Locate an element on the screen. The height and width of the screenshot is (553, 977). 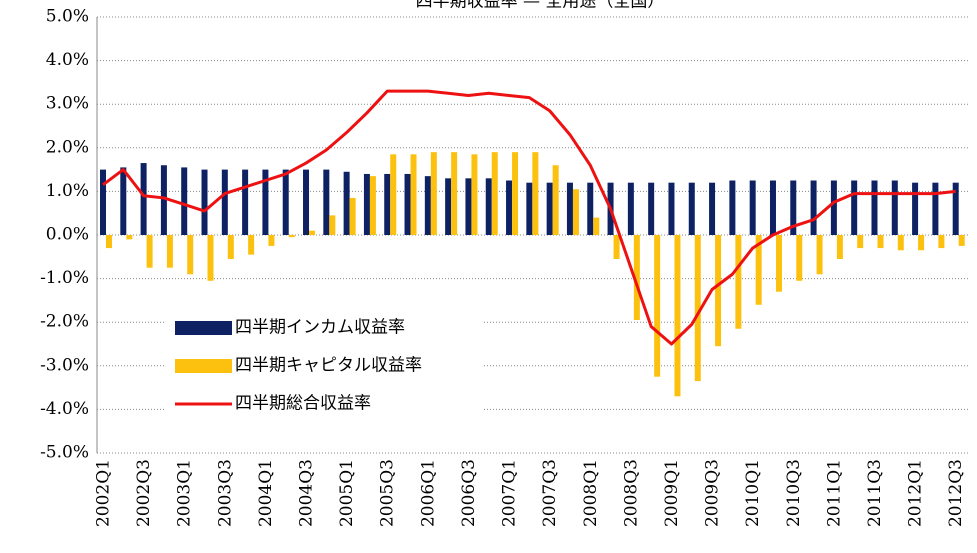
x-tick-label: 2004Q3 is located at coordinates (307, 493).